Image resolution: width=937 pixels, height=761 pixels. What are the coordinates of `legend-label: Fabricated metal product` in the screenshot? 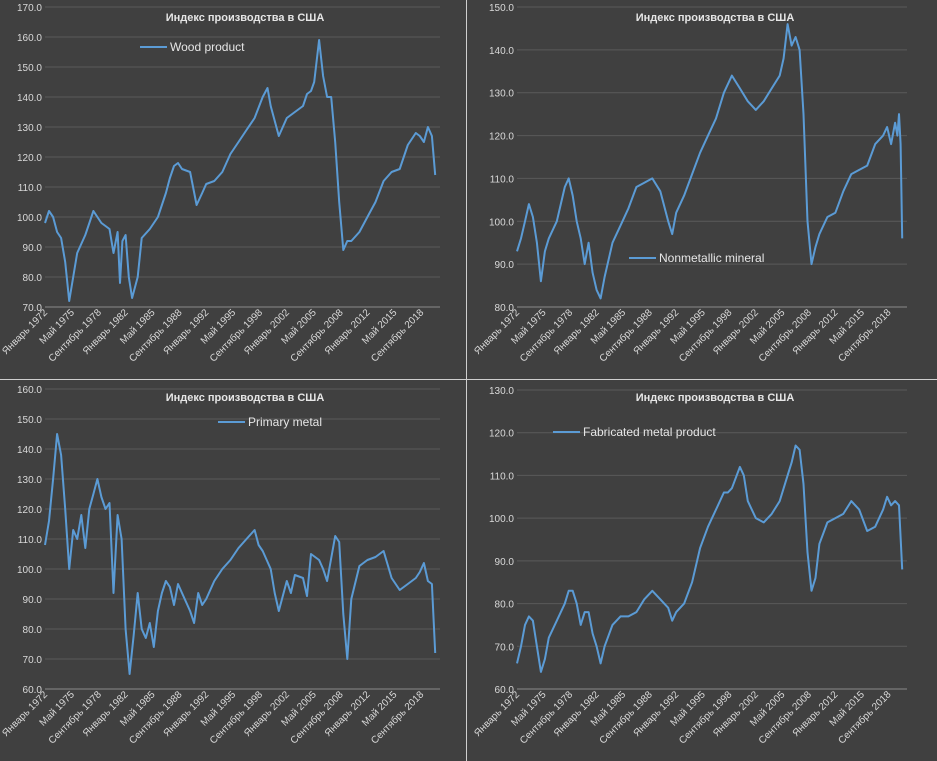 It's located at (649, 432).